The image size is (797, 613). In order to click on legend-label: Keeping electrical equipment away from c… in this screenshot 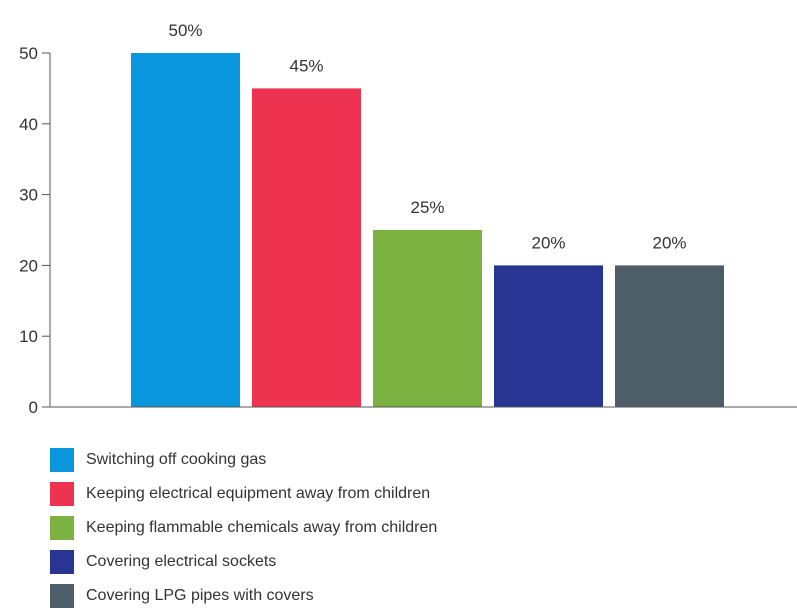, I will do `click(258, 493)`.